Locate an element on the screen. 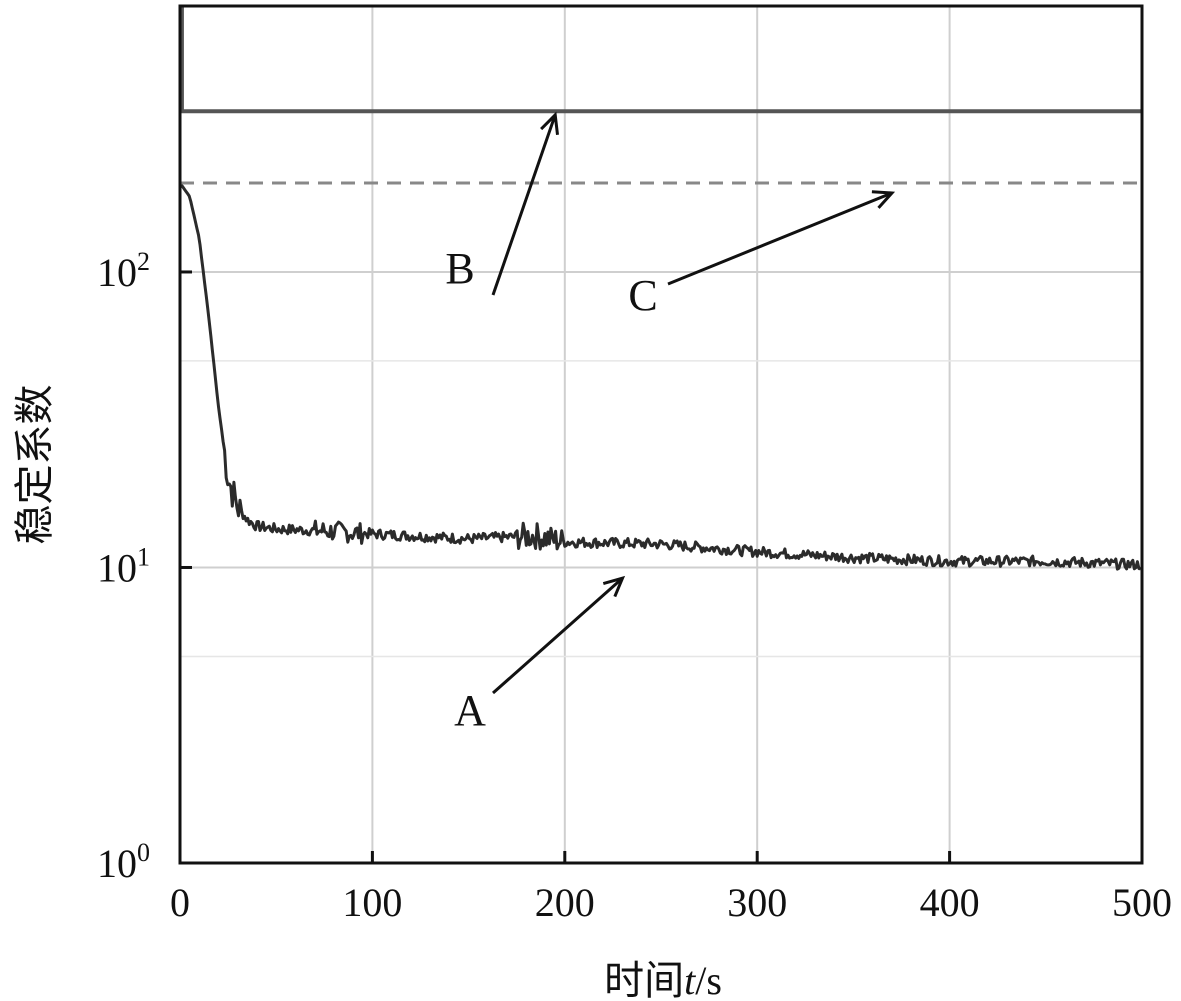 The width and height of the screenshot is (1181, 1001). x-axis-label: 时间t/s is located at coordinates (663, 979).